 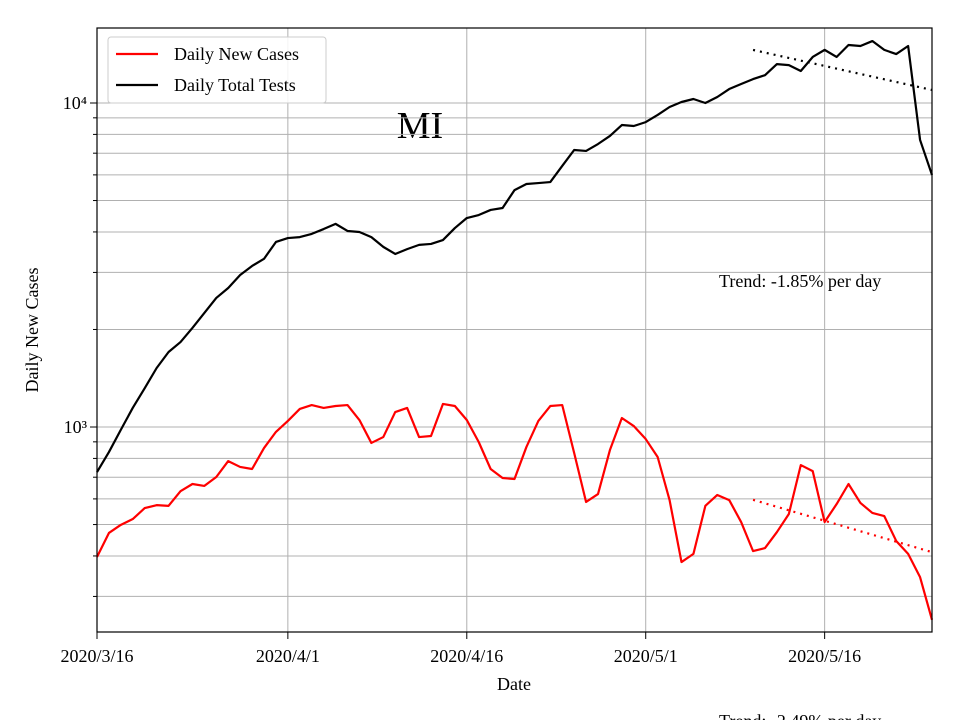 What do you see at coordinates (420, 126) in the screenshot?
I see `chart-title: MI` at bounding box center [420, 126].